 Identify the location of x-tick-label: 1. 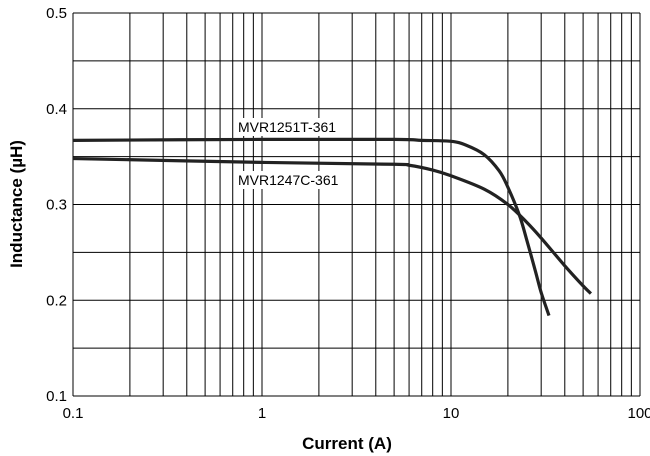
(262, 413).